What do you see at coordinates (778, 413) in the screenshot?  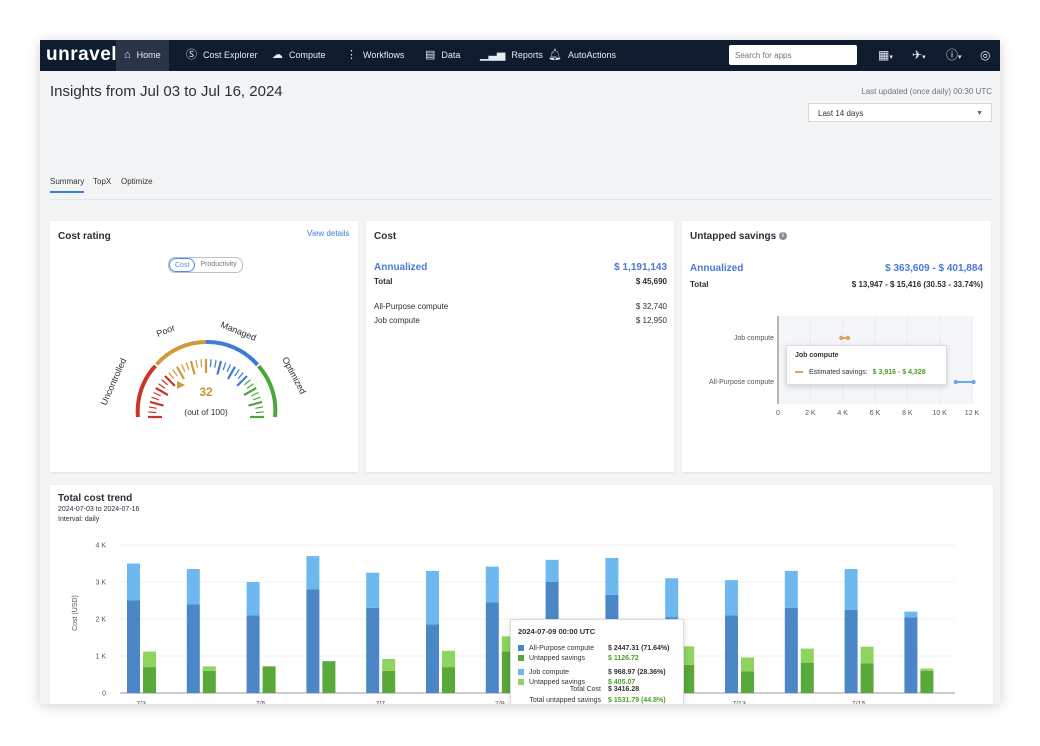 I see `x-tick-label: 0` at bounding box center [778, 413].